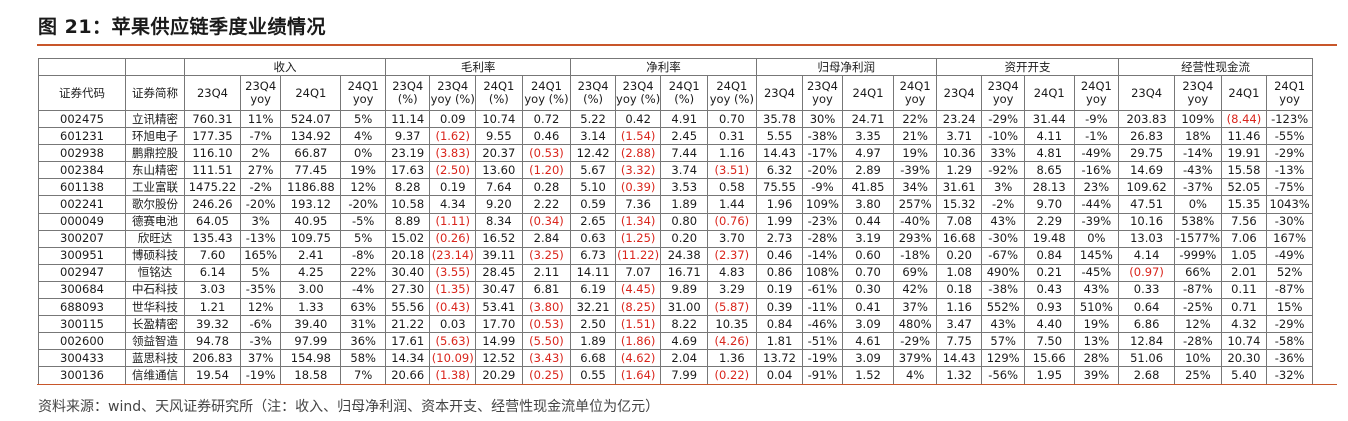  I want to click on table-cell: 13.72, so click(779, 358).